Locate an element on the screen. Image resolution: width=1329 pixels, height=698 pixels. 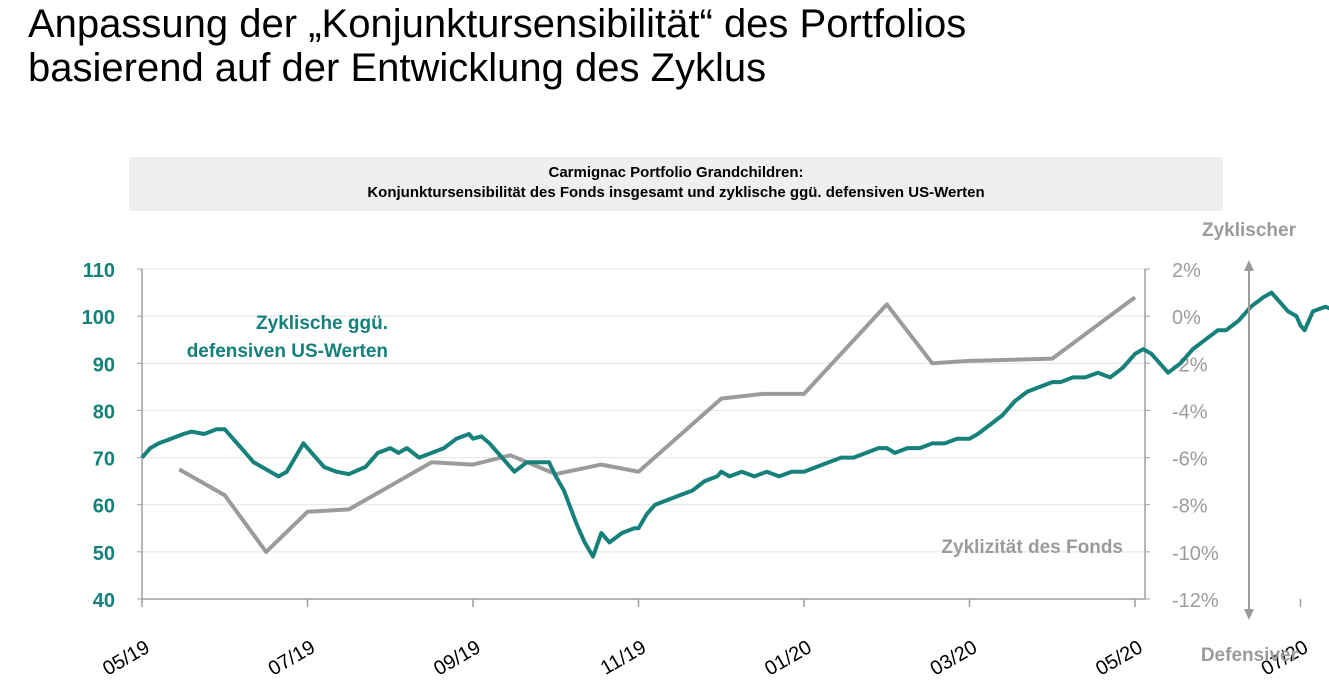
chart-header-line1: Carmignac Portfolio Grandchildren: is located at coordinates (676, 172).